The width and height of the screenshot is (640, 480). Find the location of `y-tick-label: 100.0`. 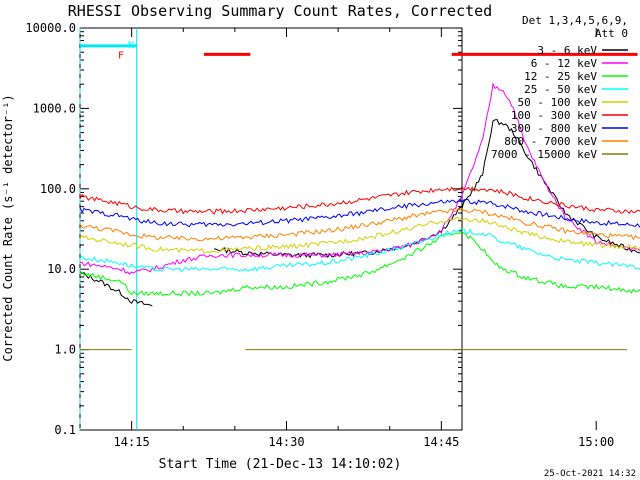

y-tick-label: 100.0 is located at coordinates (58, 189).